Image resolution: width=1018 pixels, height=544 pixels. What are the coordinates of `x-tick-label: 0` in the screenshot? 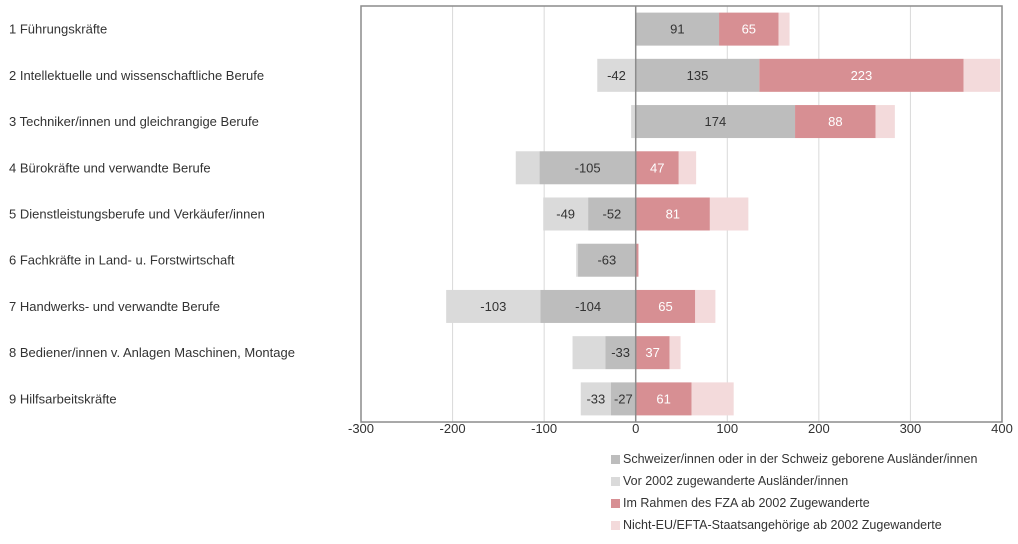 It's located at (635, 428).